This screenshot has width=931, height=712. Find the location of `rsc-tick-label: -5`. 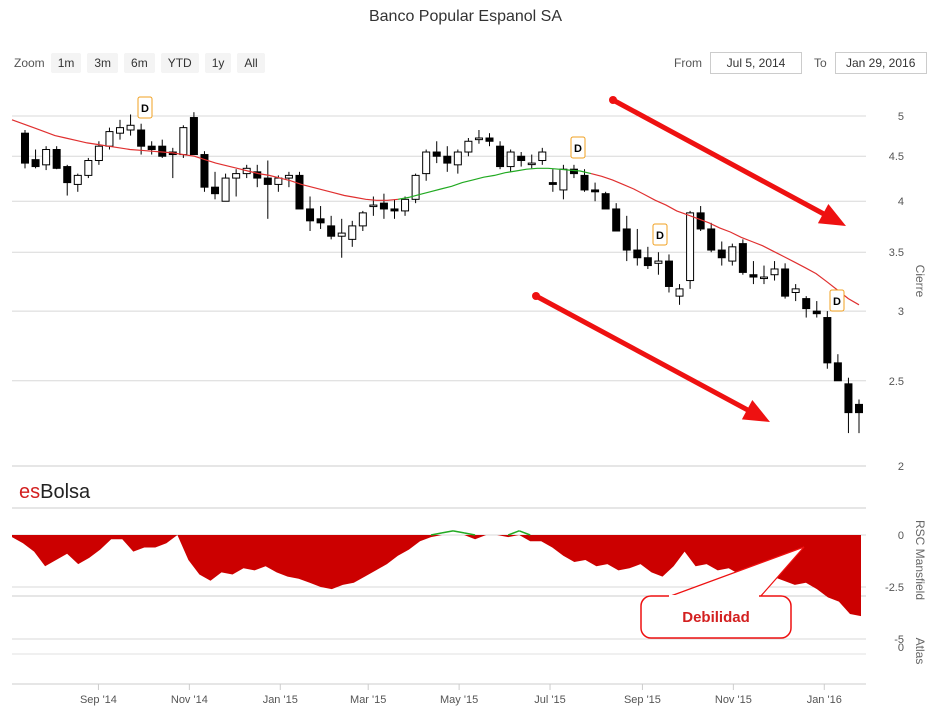

rsc-tick-label: -5 is located at coordinates (899, 640).